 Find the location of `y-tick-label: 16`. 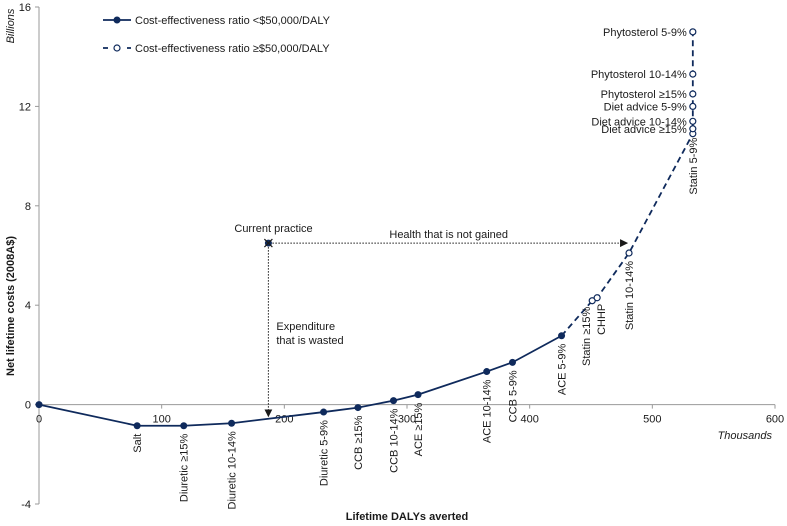

y-tick-label: 16 is located at coordinates (25, 8).